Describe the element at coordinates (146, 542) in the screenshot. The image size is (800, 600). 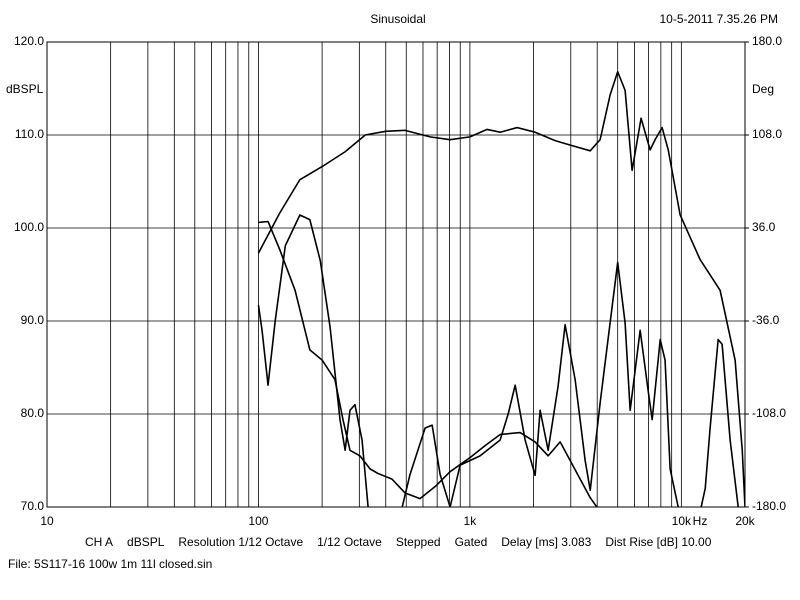
I see `footer-item: dBSPL` at that location.